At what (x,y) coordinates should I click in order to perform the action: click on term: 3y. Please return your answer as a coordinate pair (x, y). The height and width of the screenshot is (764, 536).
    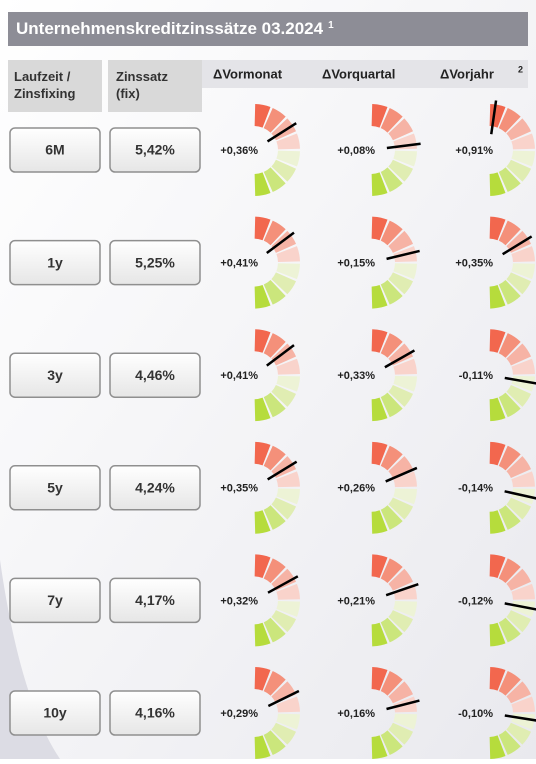
    Looking at the image, I should click on (55, 375).